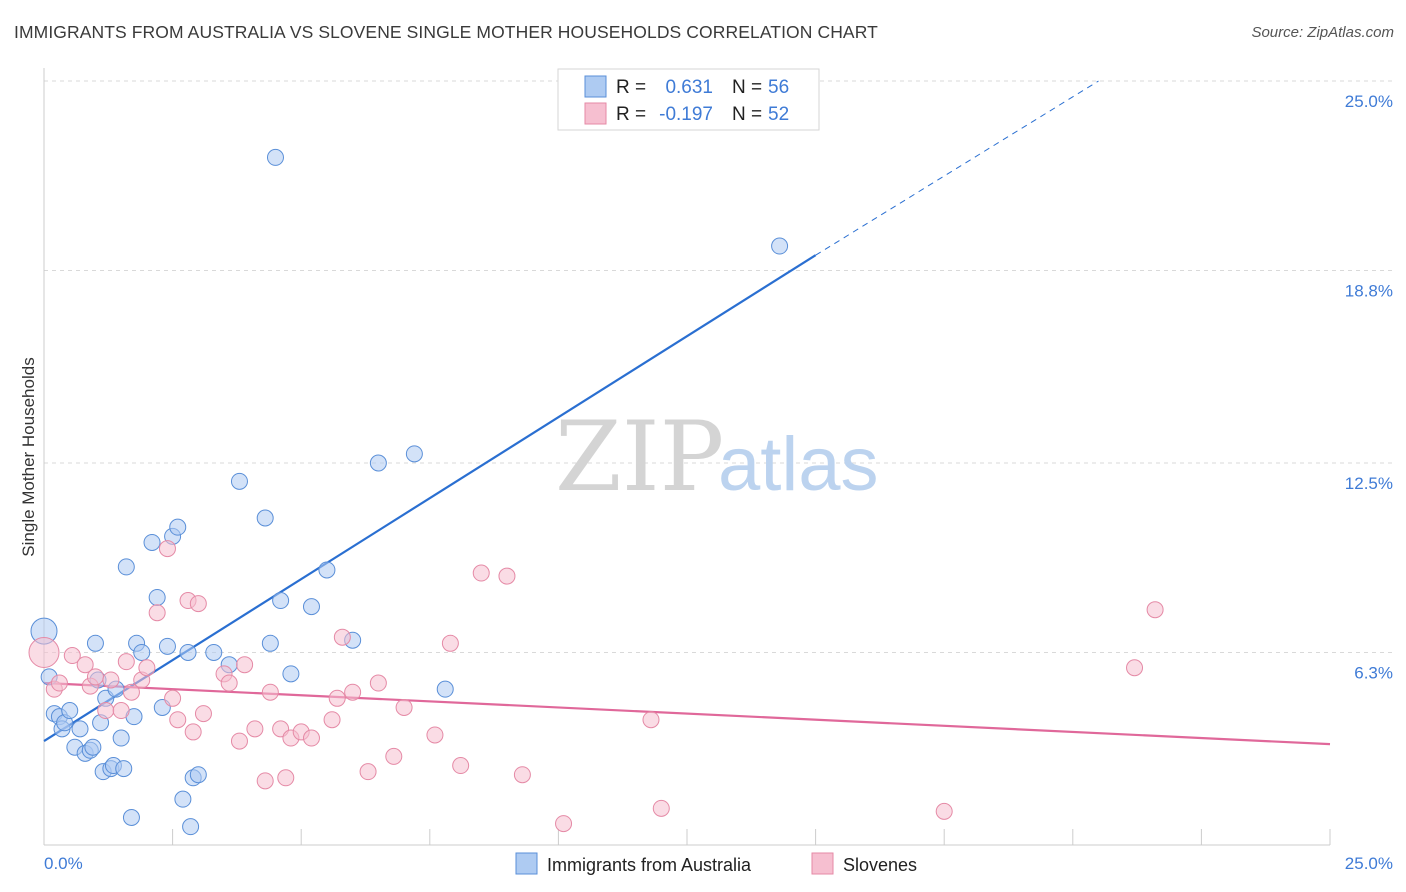  I want to click on chart-source: Source: ZipAtlas.com, so click(1322, 32).